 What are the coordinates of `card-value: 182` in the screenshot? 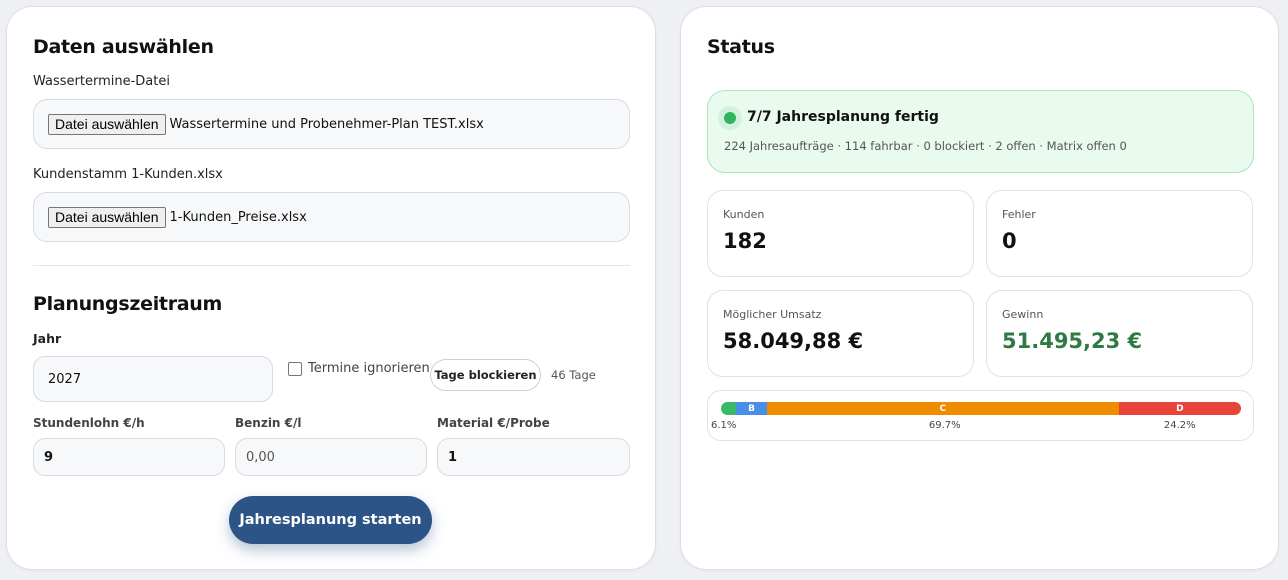 It's located at (745, 241).